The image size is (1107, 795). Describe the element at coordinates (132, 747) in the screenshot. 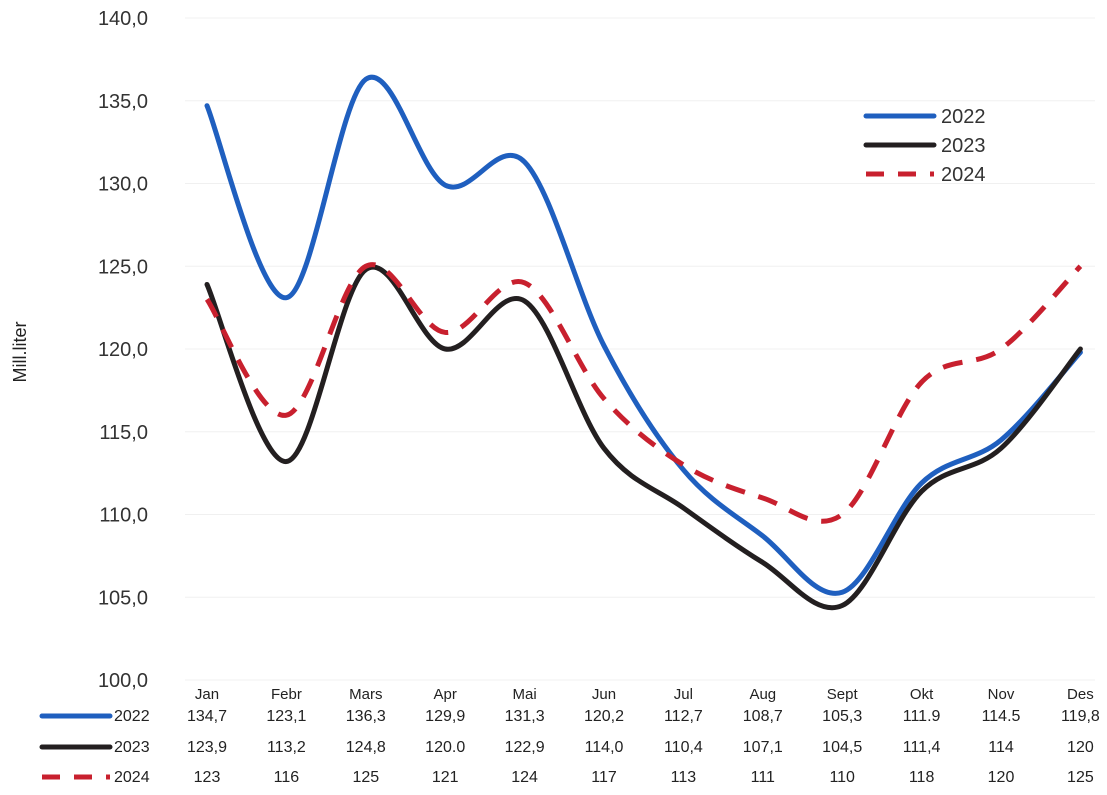

I see `table-series-name: 2023` at that location.